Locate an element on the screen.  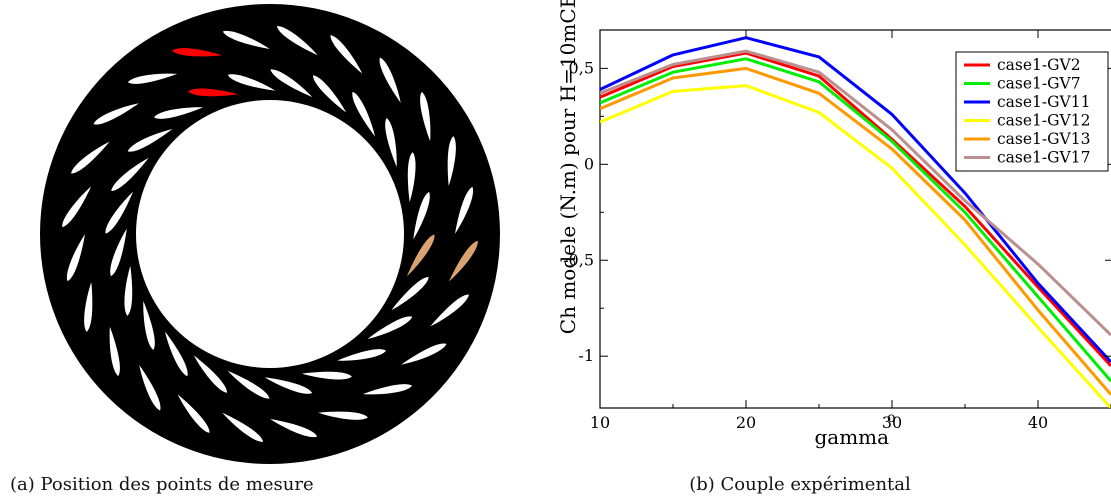
y-tick-label: 0,5 is located at coordinates (581, 67).